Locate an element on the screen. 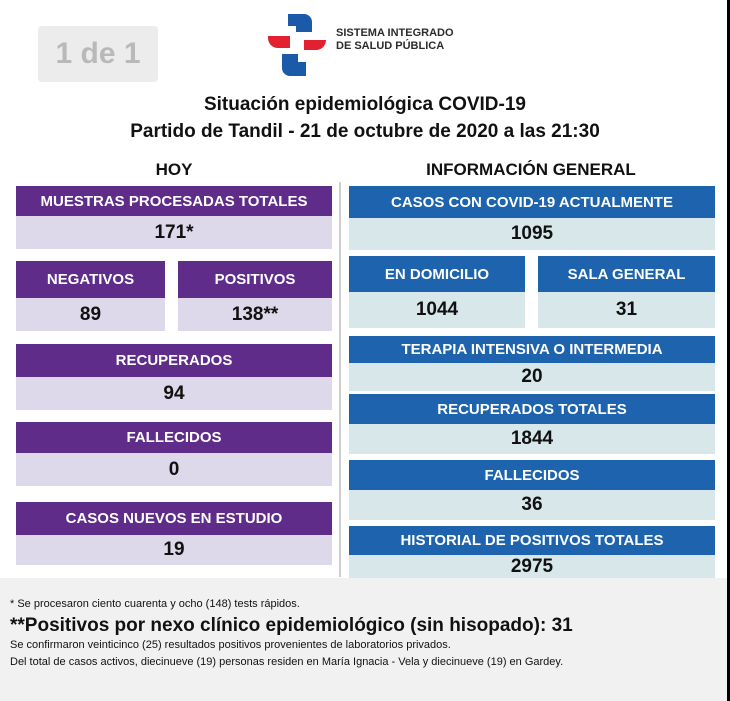  recuperados-label: RECUPERADOS is located at coordinates (174, 360).